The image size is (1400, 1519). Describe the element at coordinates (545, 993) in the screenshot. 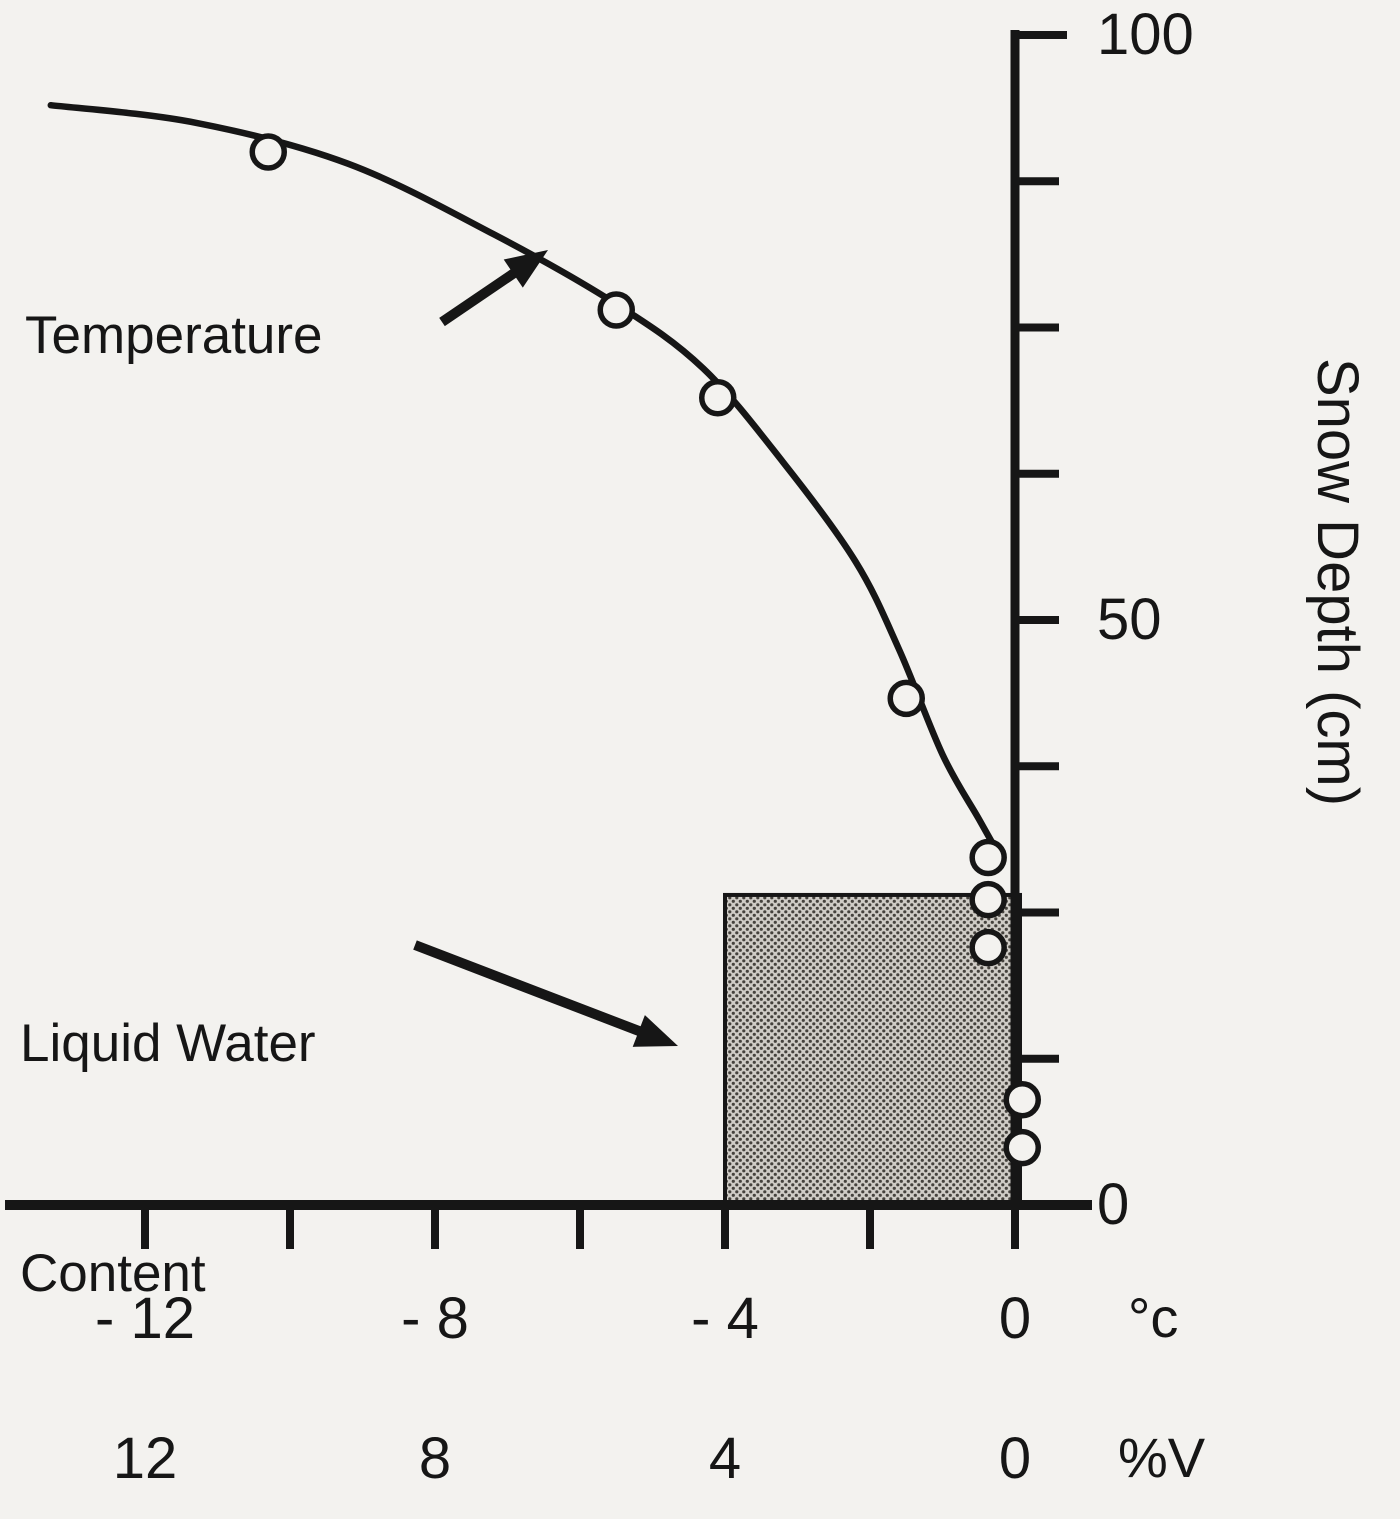

I see `liquid-water-arrow` at that location.